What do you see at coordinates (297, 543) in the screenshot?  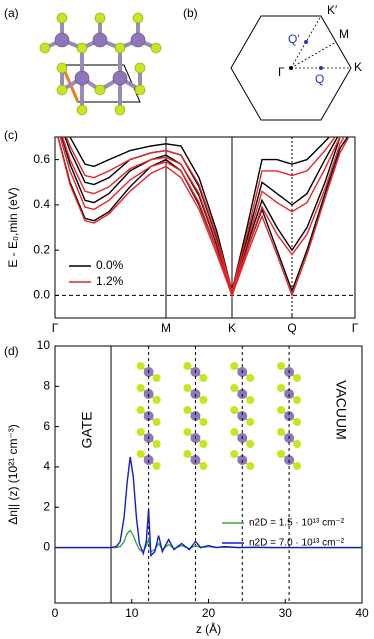 I see `legend-label: n2D = 7.0 · 10¹³ cm⁻²` at bounding box center [297, 543].